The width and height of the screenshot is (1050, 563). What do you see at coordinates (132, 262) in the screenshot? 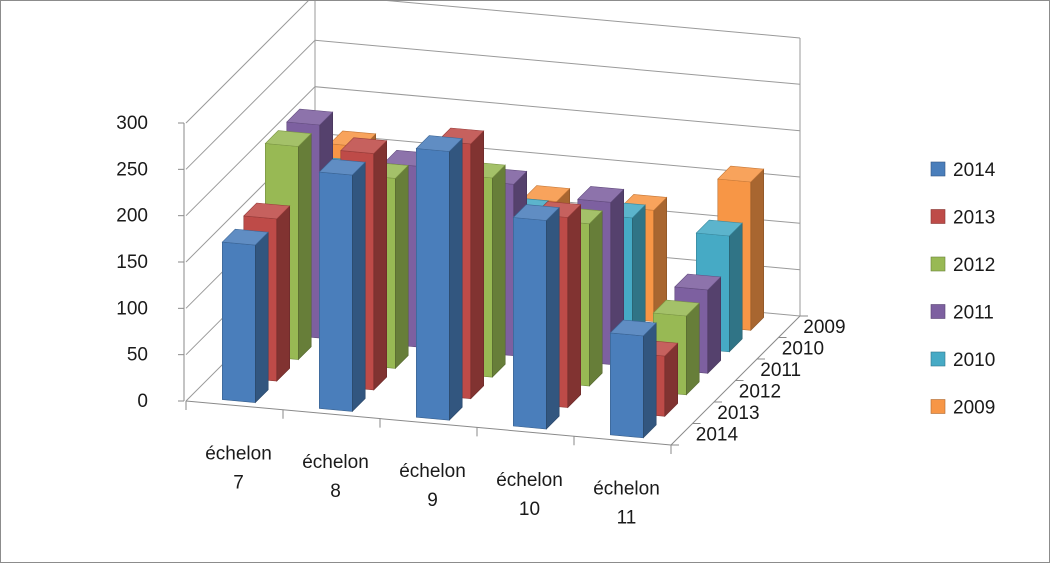
I see `y-tick-label: 150` at bounding box center [132, 262].